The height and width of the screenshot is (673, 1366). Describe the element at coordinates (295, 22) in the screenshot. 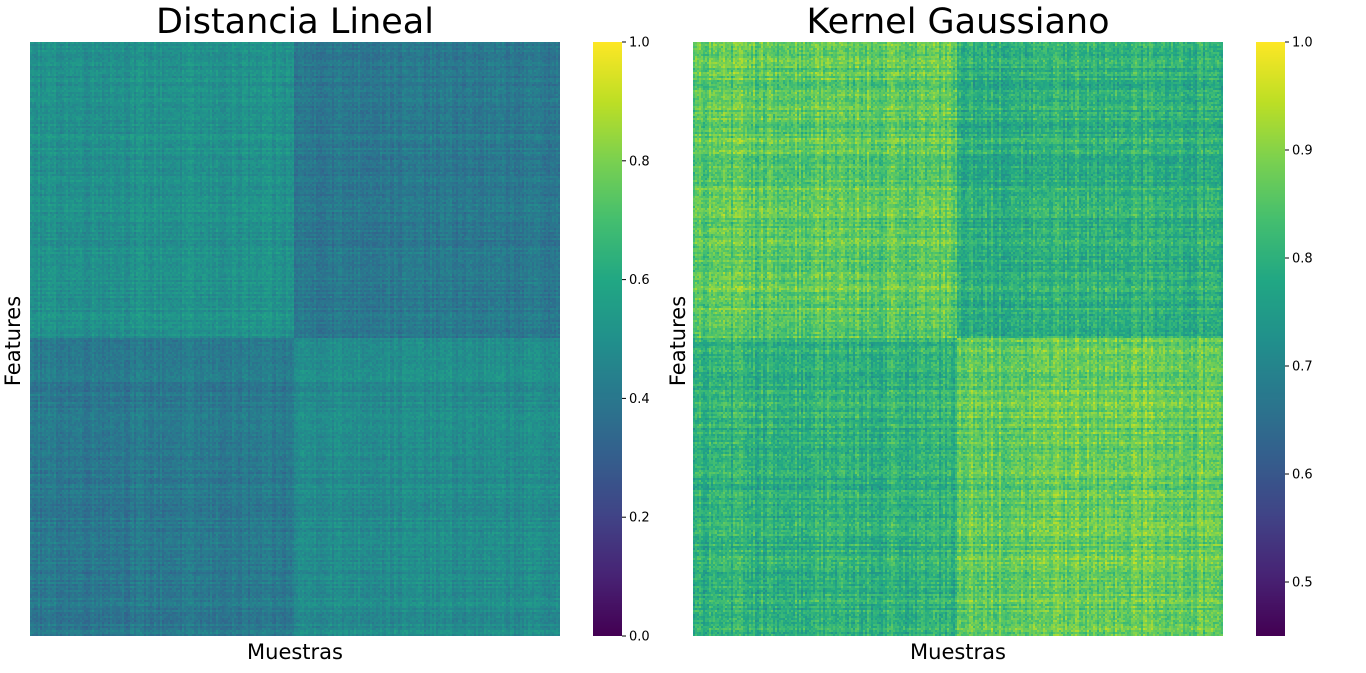

I see `left-chart-title: Distancia Lineal` at that location.